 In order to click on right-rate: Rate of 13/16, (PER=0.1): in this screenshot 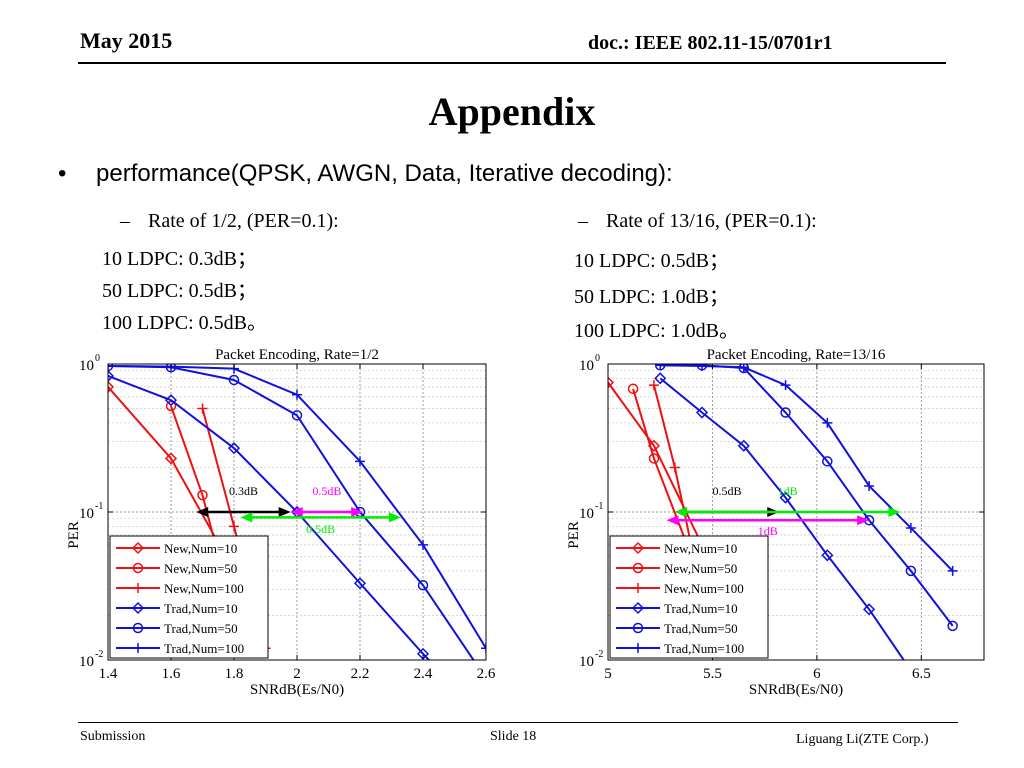, I will do `click(711, 221)`.